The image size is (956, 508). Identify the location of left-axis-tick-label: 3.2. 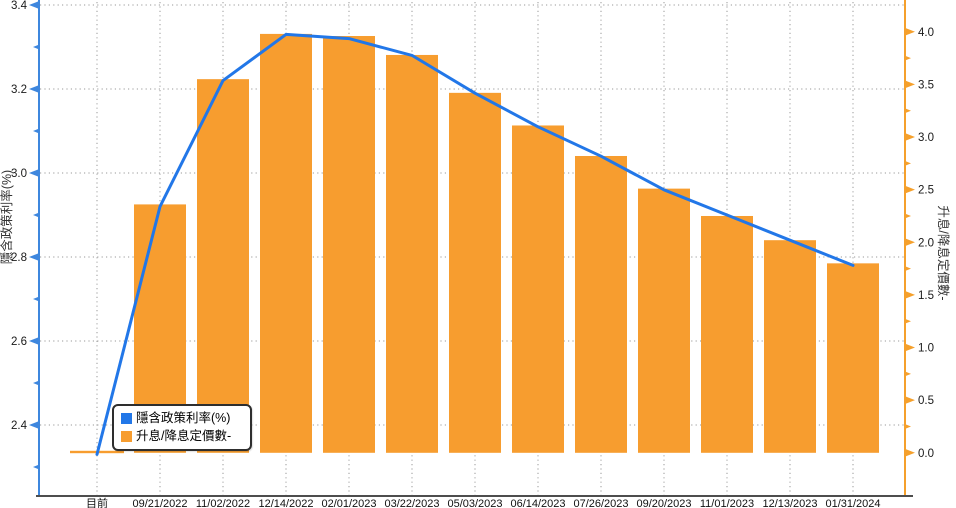
(19, 90).